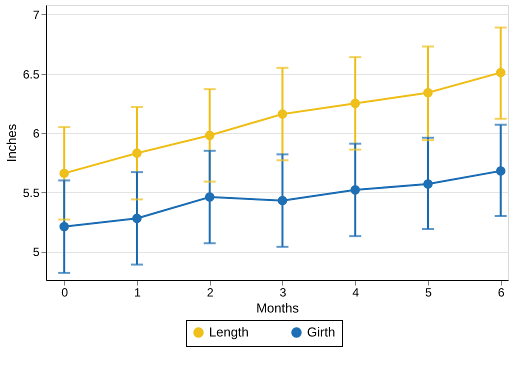 This screenshot has width=520, height=370. What do you see at coordinates (356, 293) in the screenshot?
I see `x-tick-label: 4` at bounding box center [356, 293].